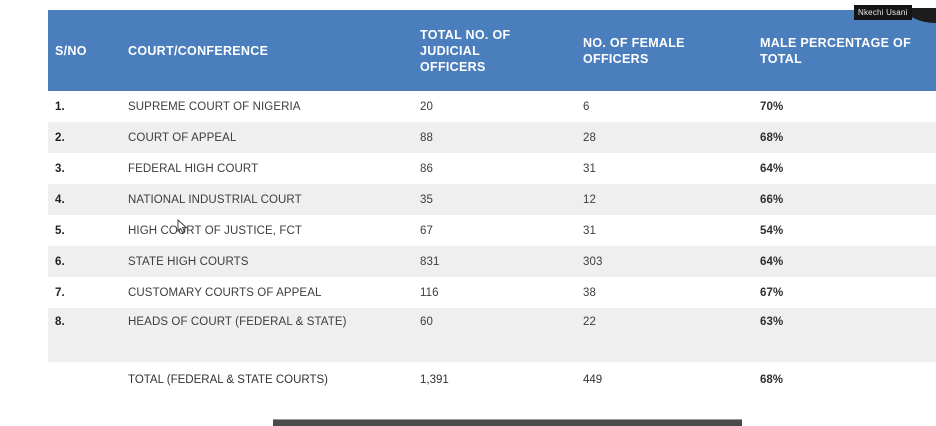 Image resolution: width=936 pixels, height=426 pixels. Describe the element at coordinates (426, 230) in the screenshot. I see `cell-total: 67` at that location.